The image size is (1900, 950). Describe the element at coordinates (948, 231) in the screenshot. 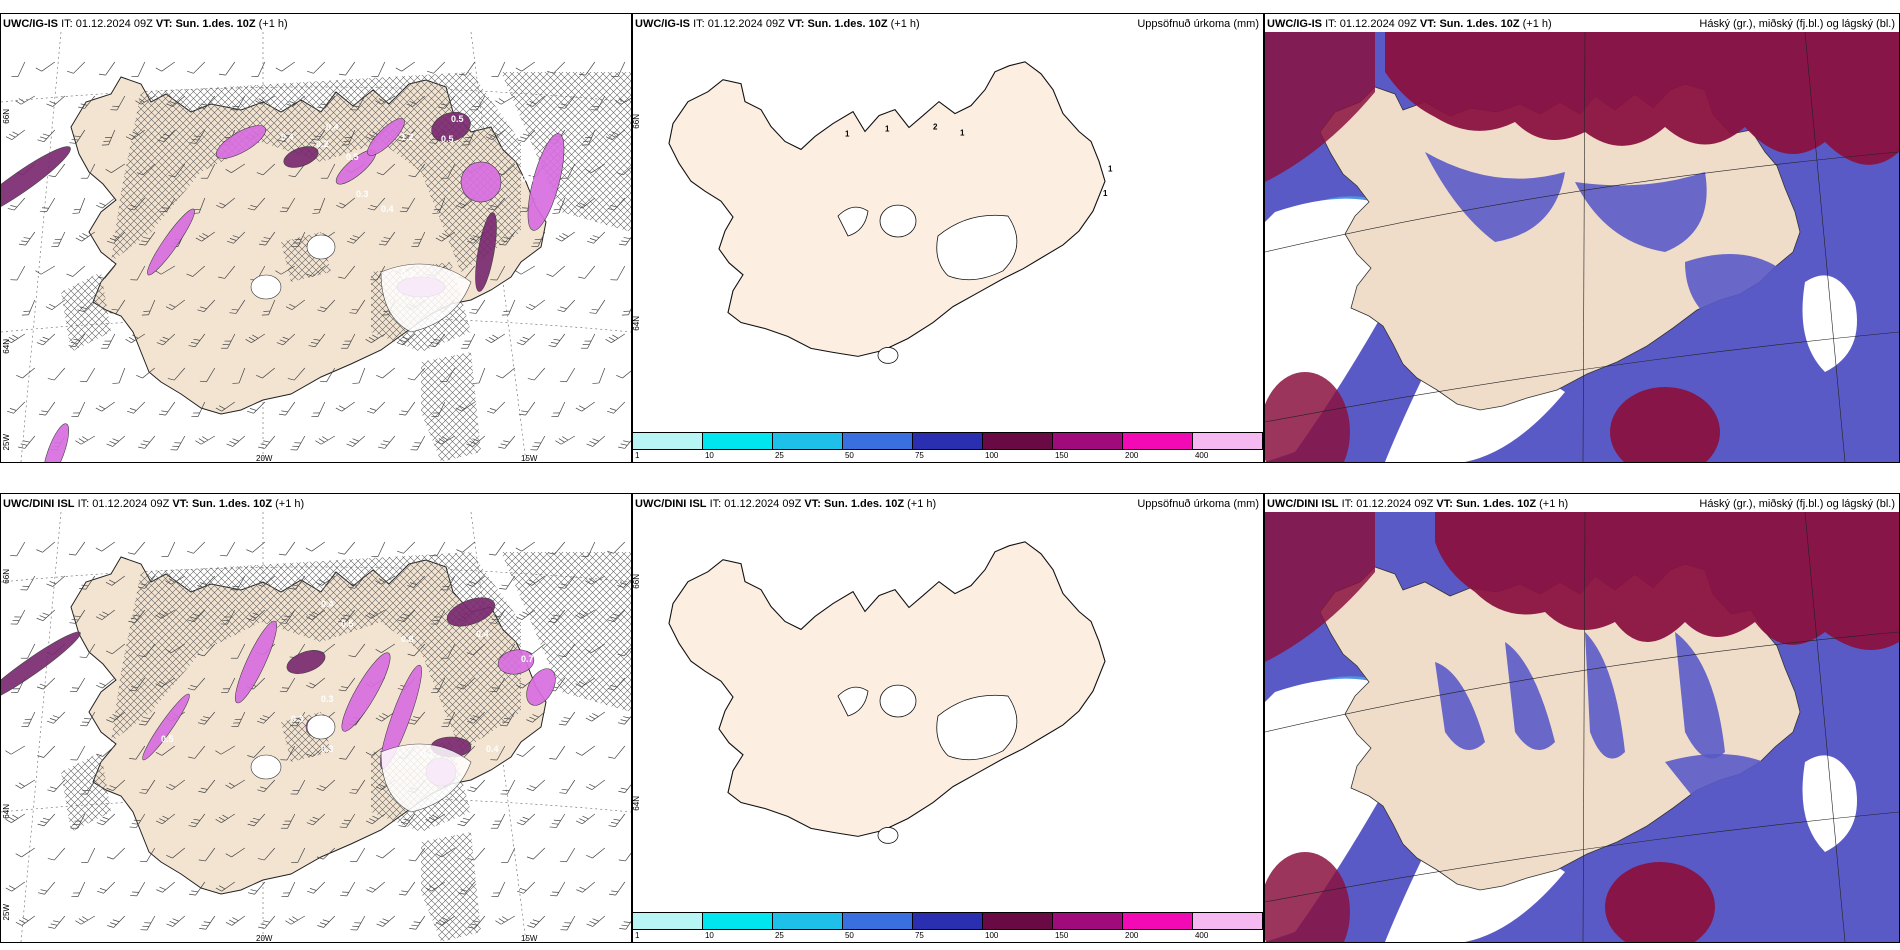

I see `accum-precip-map: 1 1 2 1 1 1` at that location.